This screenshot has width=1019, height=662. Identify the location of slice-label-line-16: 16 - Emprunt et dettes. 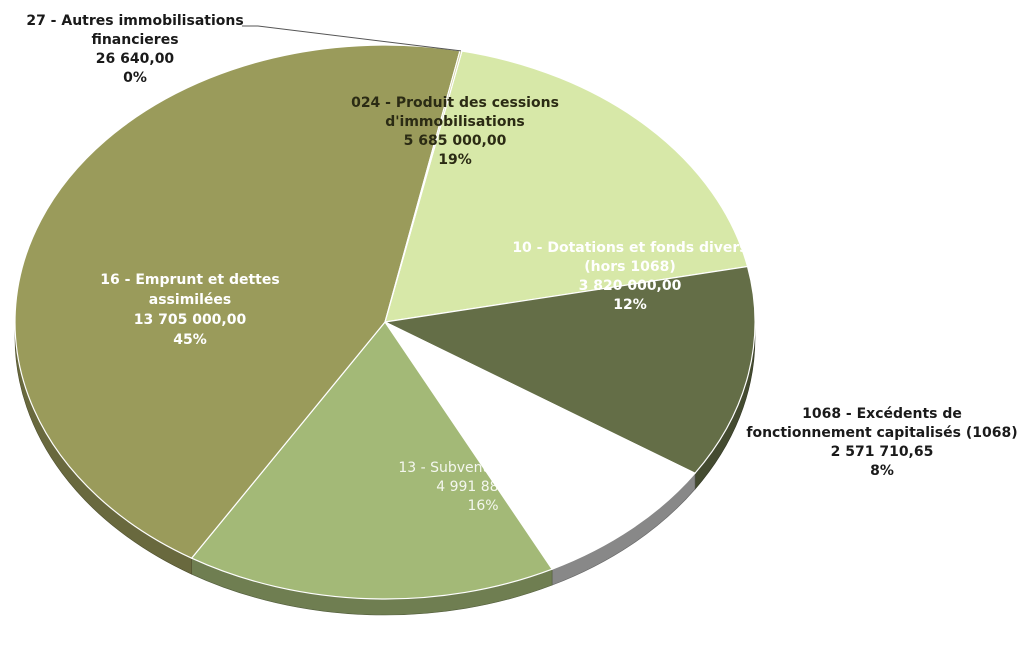
(189, 280).